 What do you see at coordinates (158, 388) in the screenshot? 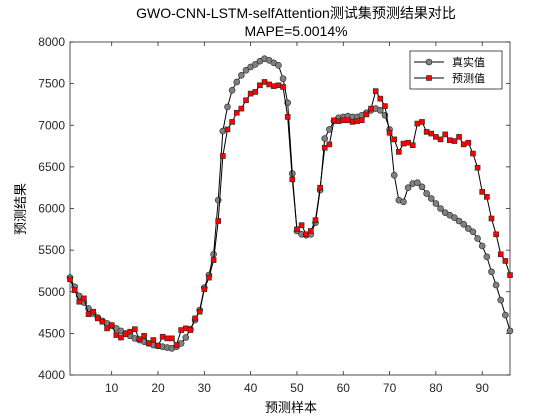
I see `x-tick-label: 20` at bounding box center [158, 388].